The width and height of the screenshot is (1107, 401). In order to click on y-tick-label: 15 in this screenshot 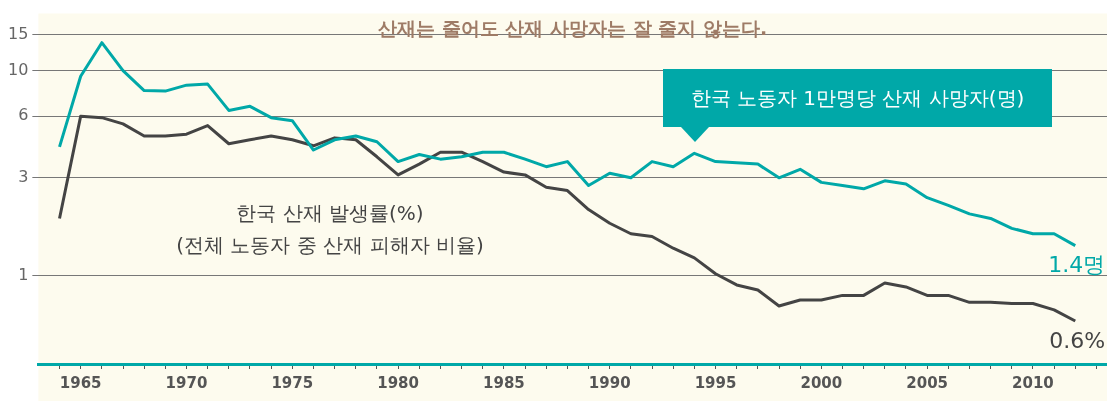, I will do `click(18, 33)`.